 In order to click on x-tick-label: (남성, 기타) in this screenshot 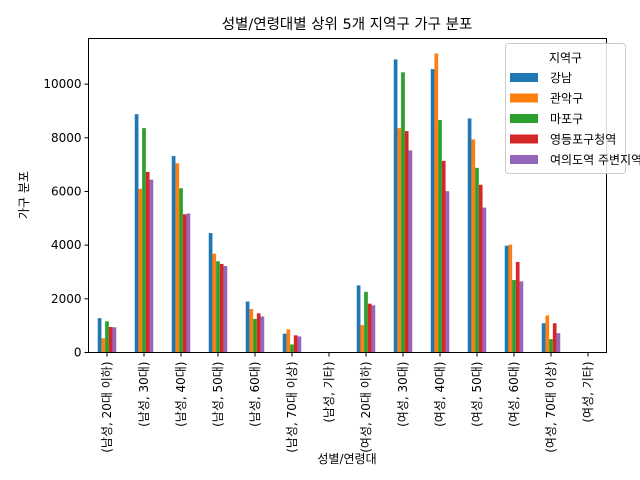, I will do `click(329, 392)`.